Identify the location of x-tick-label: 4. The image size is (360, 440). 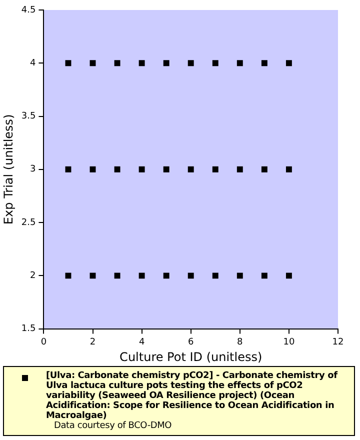
(141, 343).